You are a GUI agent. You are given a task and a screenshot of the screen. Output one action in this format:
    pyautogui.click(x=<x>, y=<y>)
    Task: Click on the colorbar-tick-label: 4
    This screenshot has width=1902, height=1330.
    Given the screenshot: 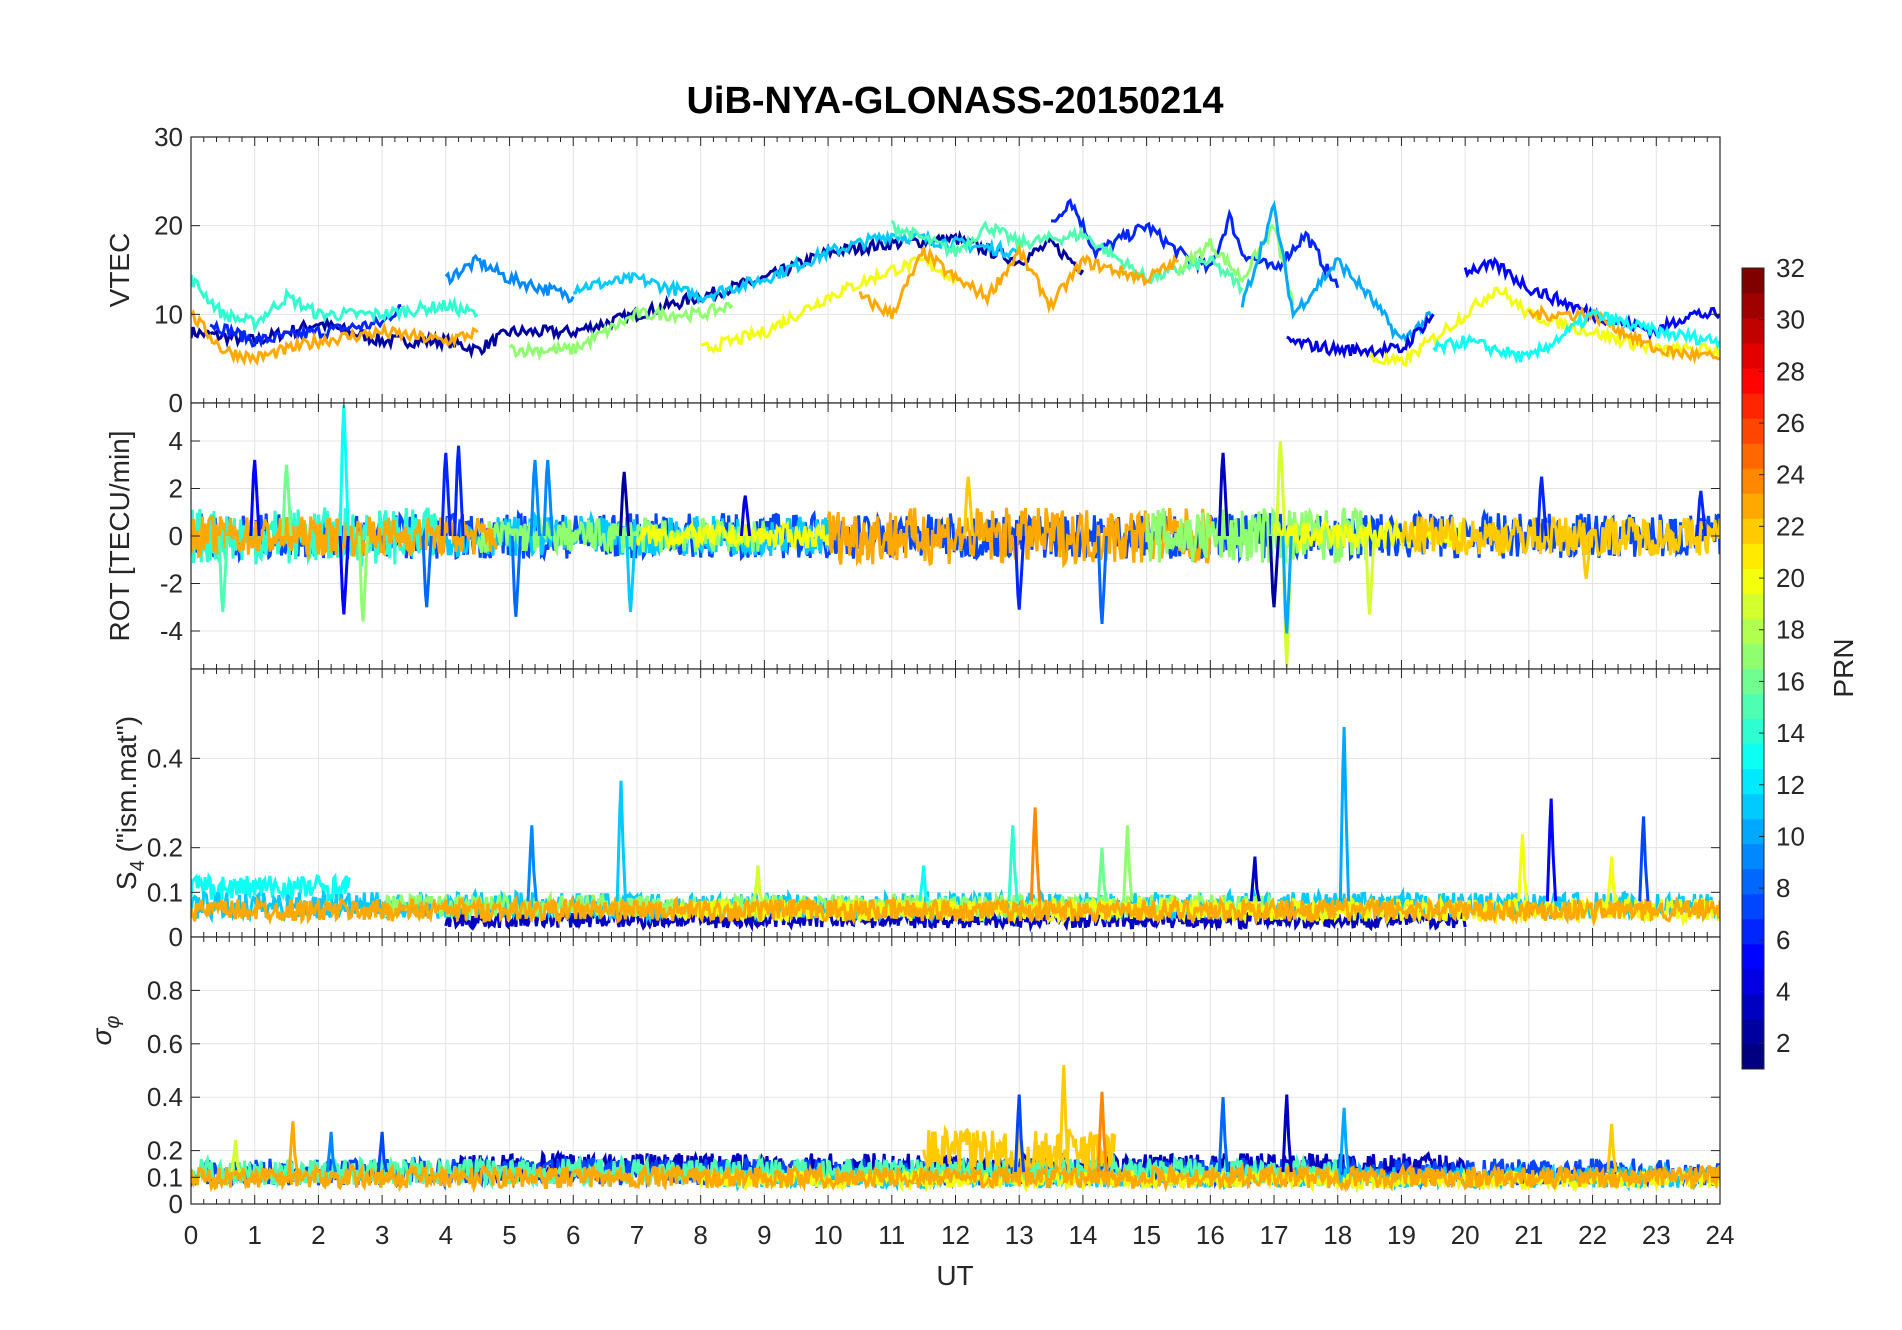 What is the action you would take?
    pyautogui.click(x=1783, y=991)
    